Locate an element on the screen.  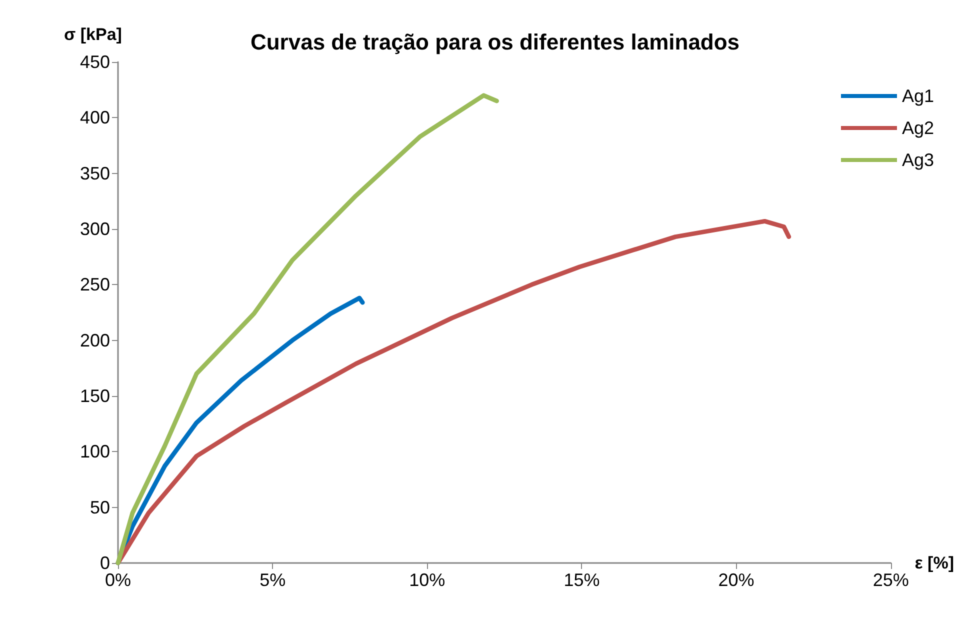
y-tick-label: 150 is located at coordinates (95, 396).